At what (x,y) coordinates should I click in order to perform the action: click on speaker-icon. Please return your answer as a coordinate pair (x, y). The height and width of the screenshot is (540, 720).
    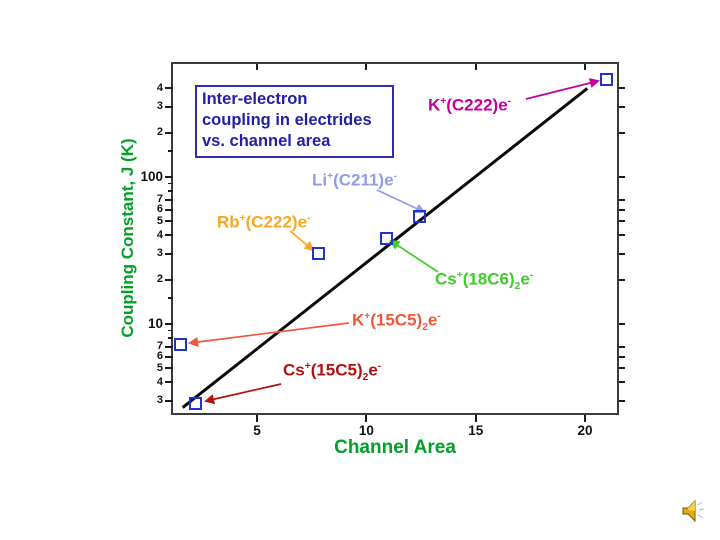
    Looking at the image, I should click on (694, 511).